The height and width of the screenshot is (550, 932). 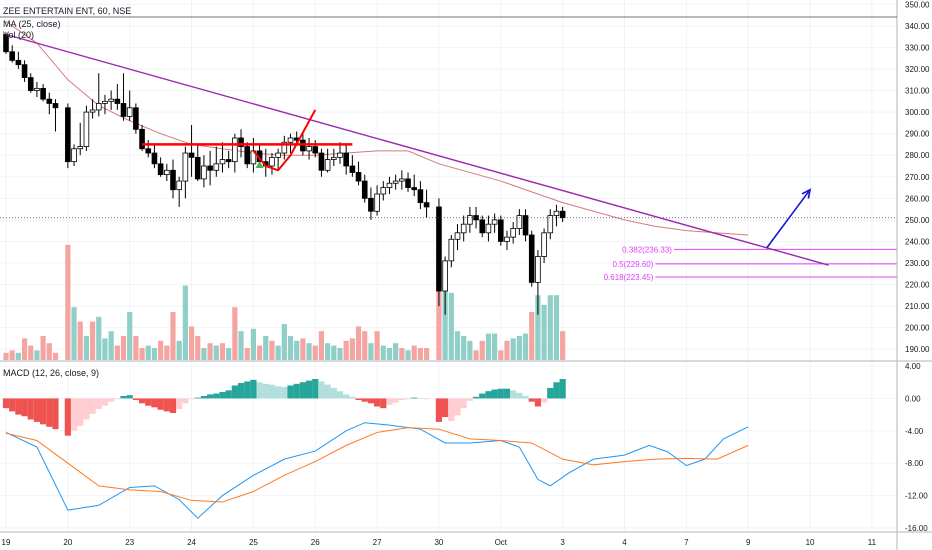 I want to click on symbol-legend: ZEE ENTERTAIN ENT, 60, NSE, so click(x=67, y=11).